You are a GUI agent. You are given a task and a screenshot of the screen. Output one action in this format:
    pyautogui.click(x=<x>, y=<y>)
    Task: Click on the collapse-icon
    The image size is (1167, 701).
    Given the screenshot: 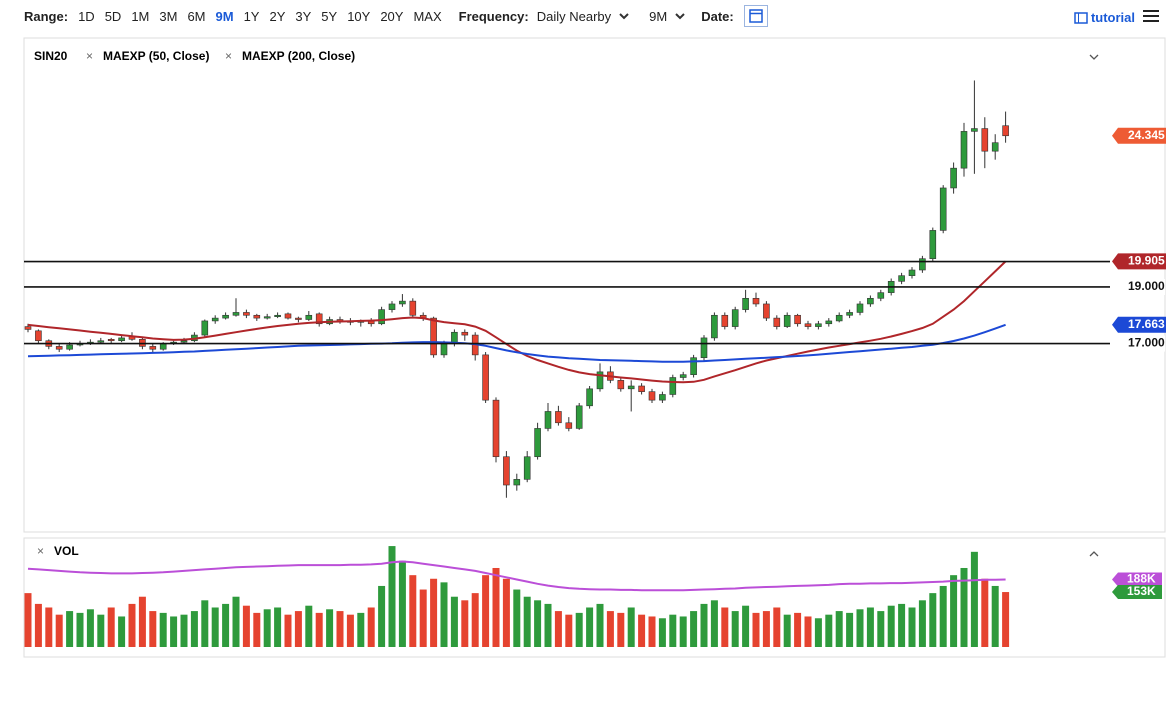 What is the action you would take?
    pyautogui.click(x=1094, y=57)
    